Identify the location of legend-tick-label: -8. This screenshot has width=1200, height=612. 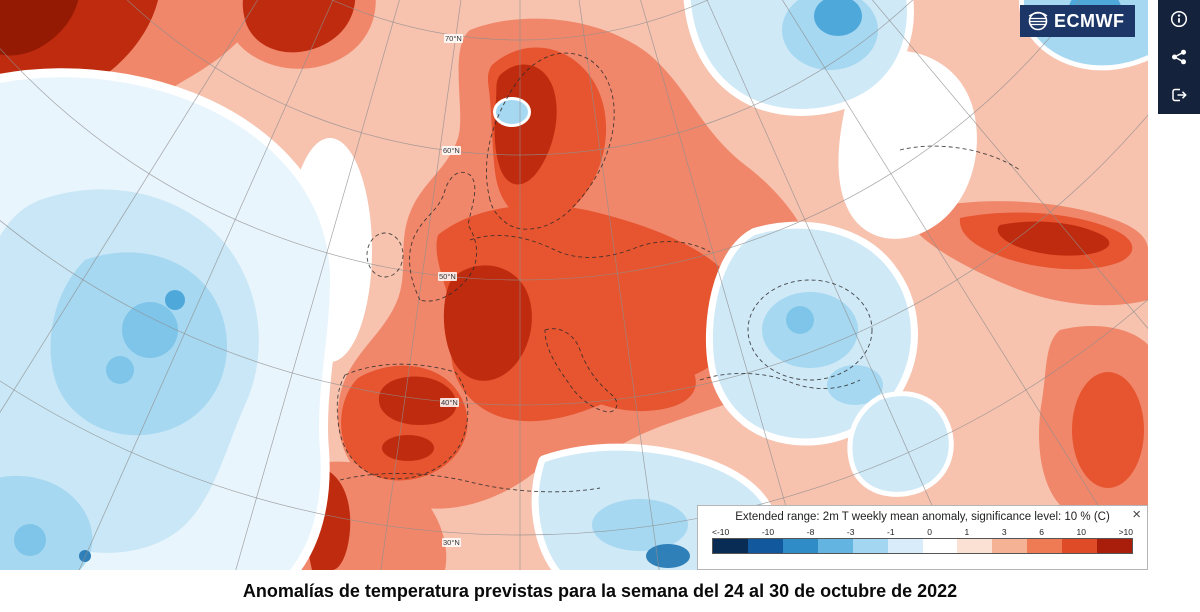
(810, 532).